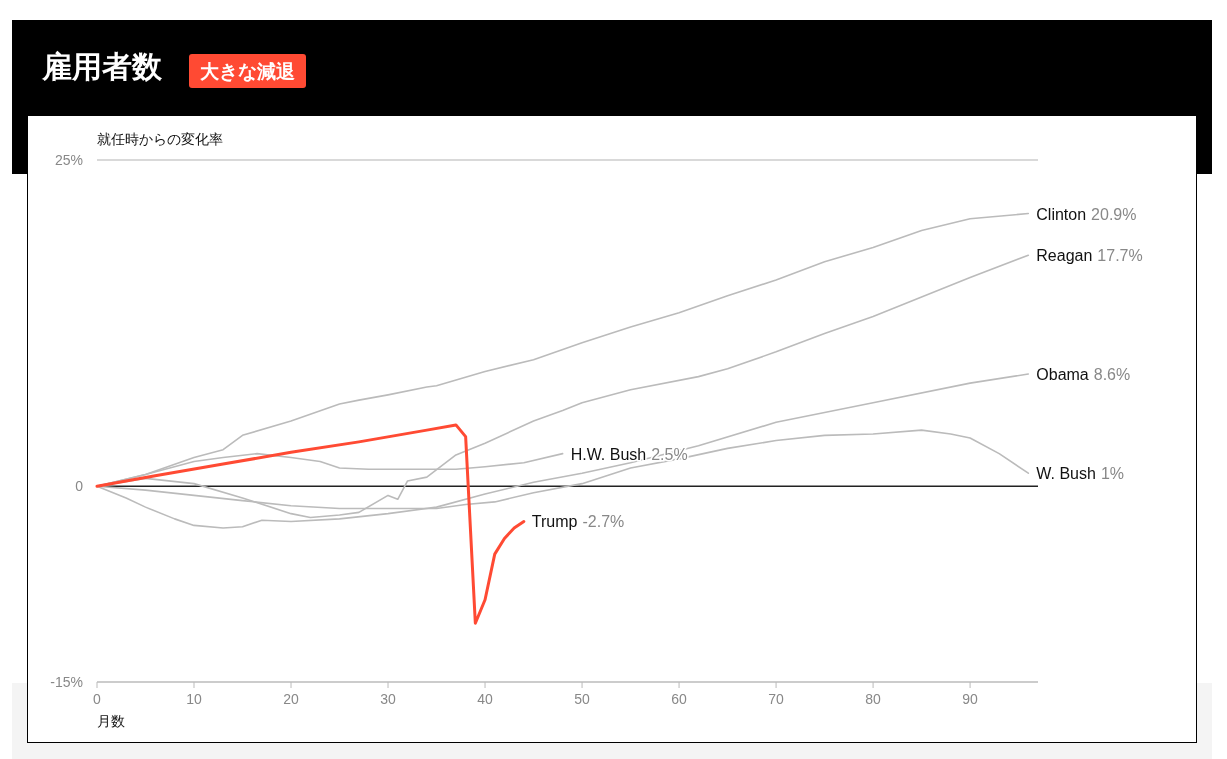 The width and height of the screenshot is (1227, 759). I want to click on x-tick-label: 50, so click(582, 699).